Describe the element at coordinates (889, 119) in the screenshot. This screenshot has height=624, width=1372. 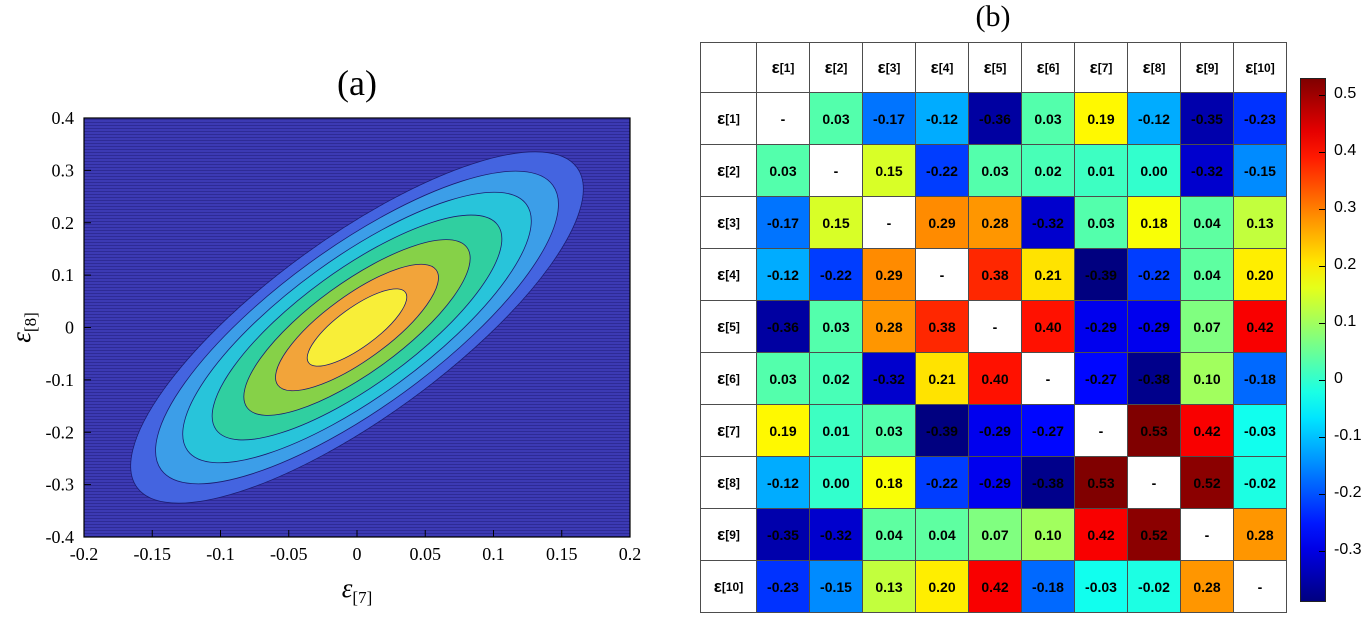
I see `matrix-cell: -0.17` at that location.